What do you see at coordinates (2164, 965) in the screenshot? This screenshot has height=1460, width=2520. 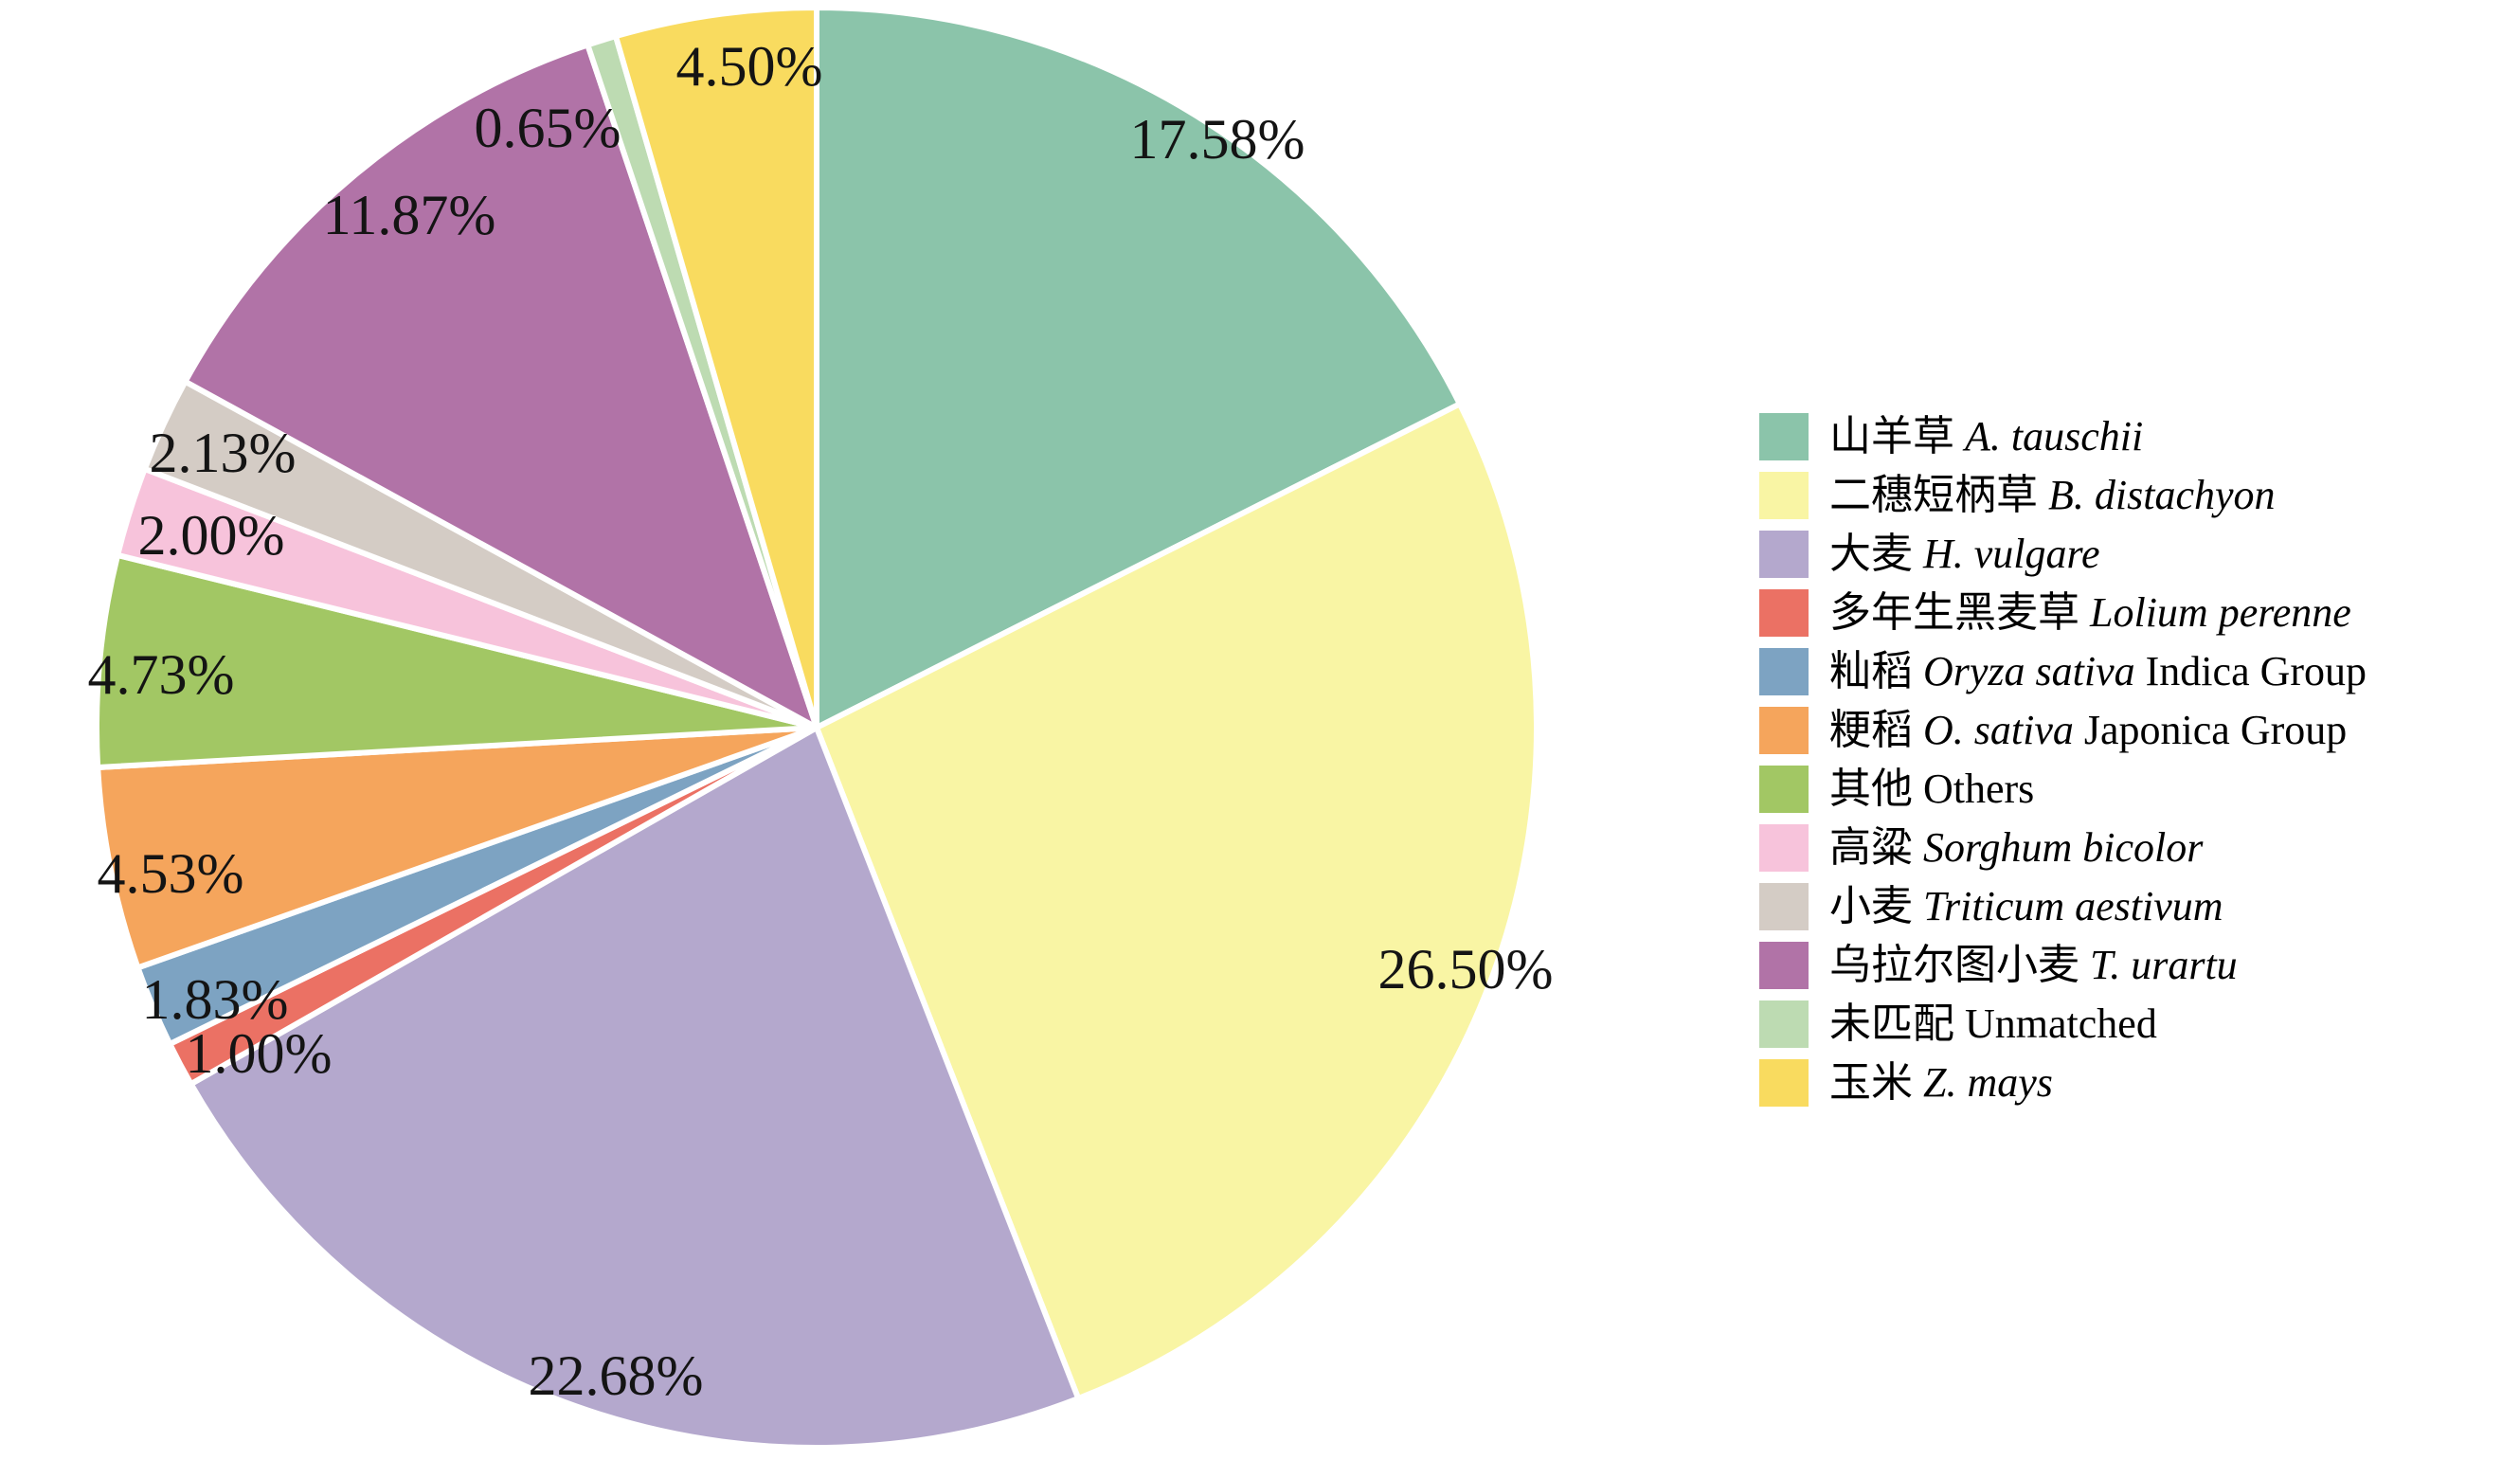 I see `legend-label-part-italic: T. urartu` at bounding box center [2164, 965].